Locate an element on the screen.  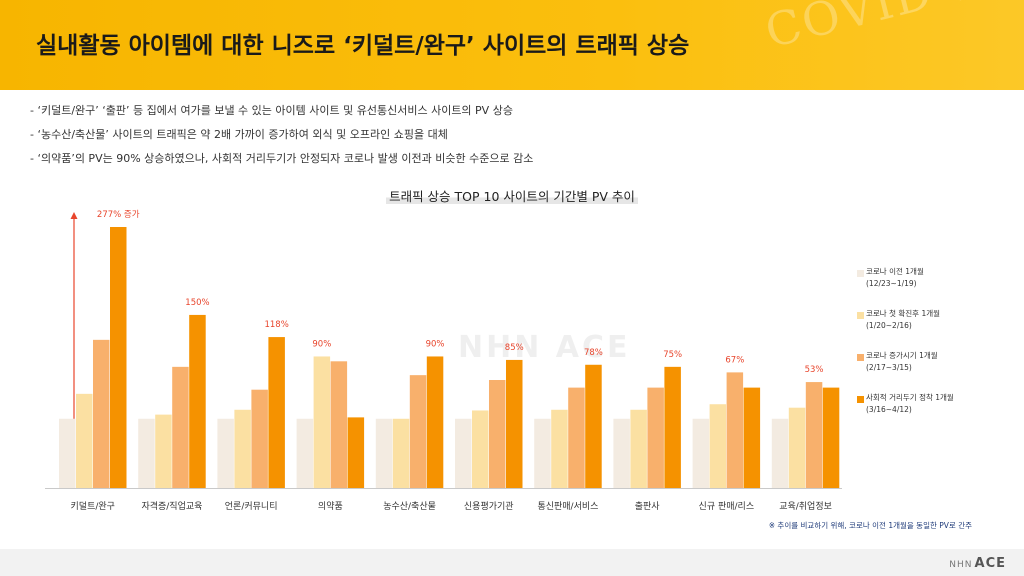
legend-name: 코로나 증가시기 1개월 is located at coordinates (902, 355).